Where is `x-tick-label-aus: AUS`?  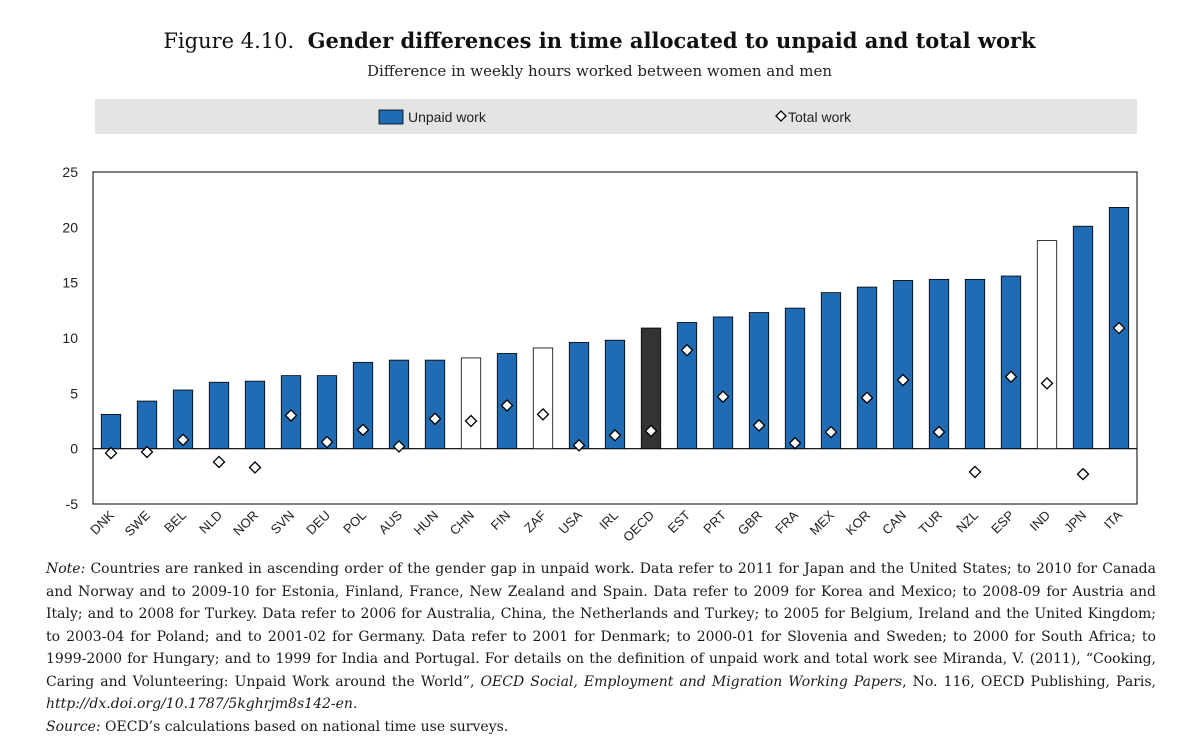
x-tick-label-aus: AUS is located at coordinates (391, 522).